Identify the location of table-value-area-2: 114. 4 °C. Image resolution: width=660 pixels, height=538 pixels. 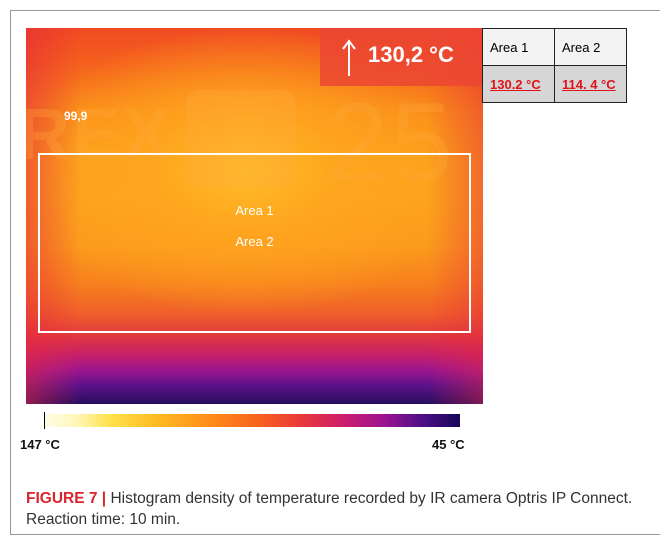
(590, 84).